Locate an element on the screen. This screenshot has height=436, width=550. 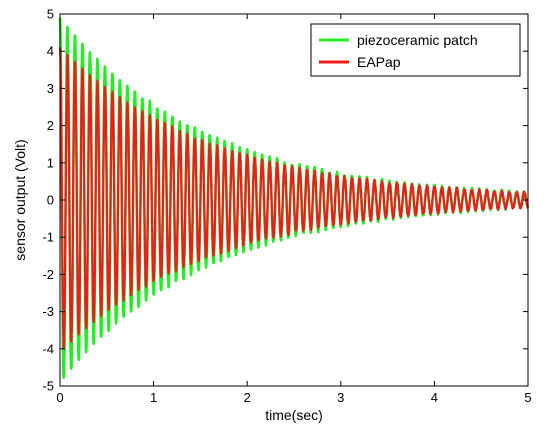
legend-label-piezoceramic: piezoceramic patch is located at coordinates (417, 40).